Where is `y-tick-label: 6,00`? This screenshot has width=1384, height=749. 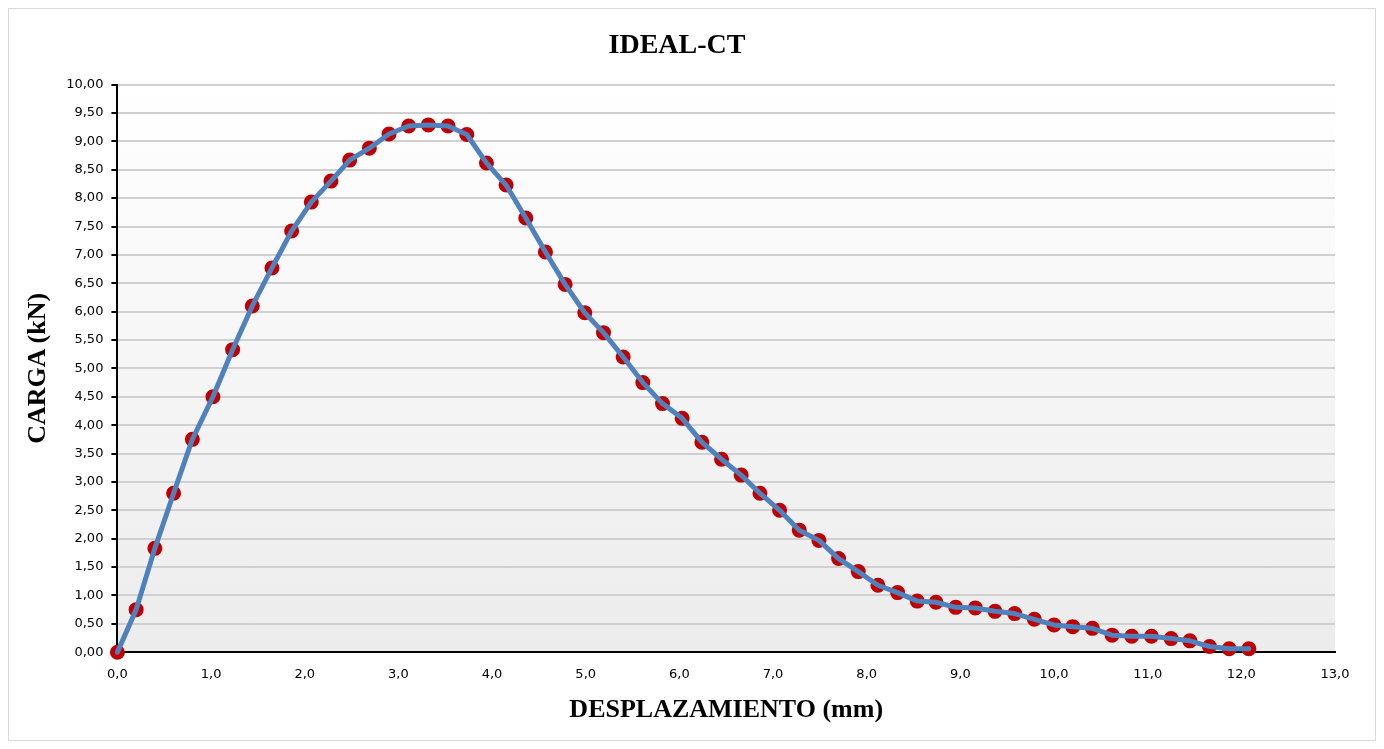
y-tick-label: 6,00 is located at coordinates (89, 311).